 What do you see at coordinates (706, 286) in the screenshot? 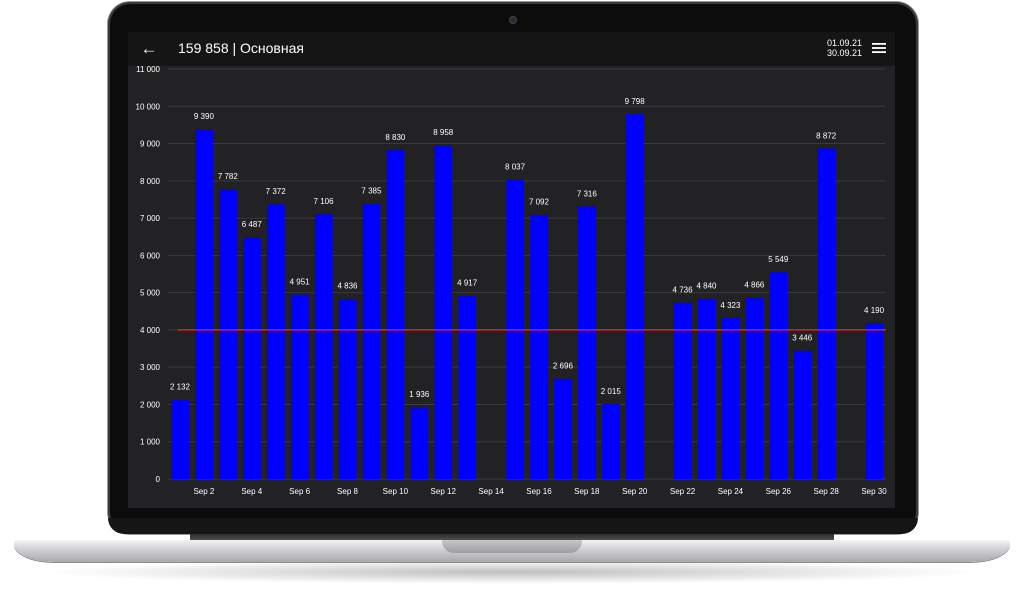
I see `bar-value-label: 4 840` at bounding box center [706, 286].